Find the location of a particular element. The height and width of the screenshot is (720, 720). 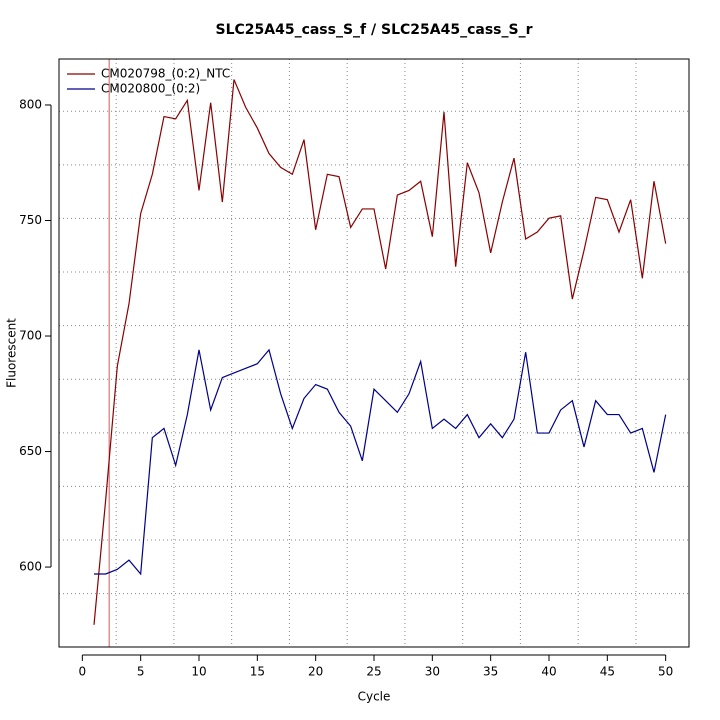

y-tick-label: 750 is located at coordinates (30, 220).